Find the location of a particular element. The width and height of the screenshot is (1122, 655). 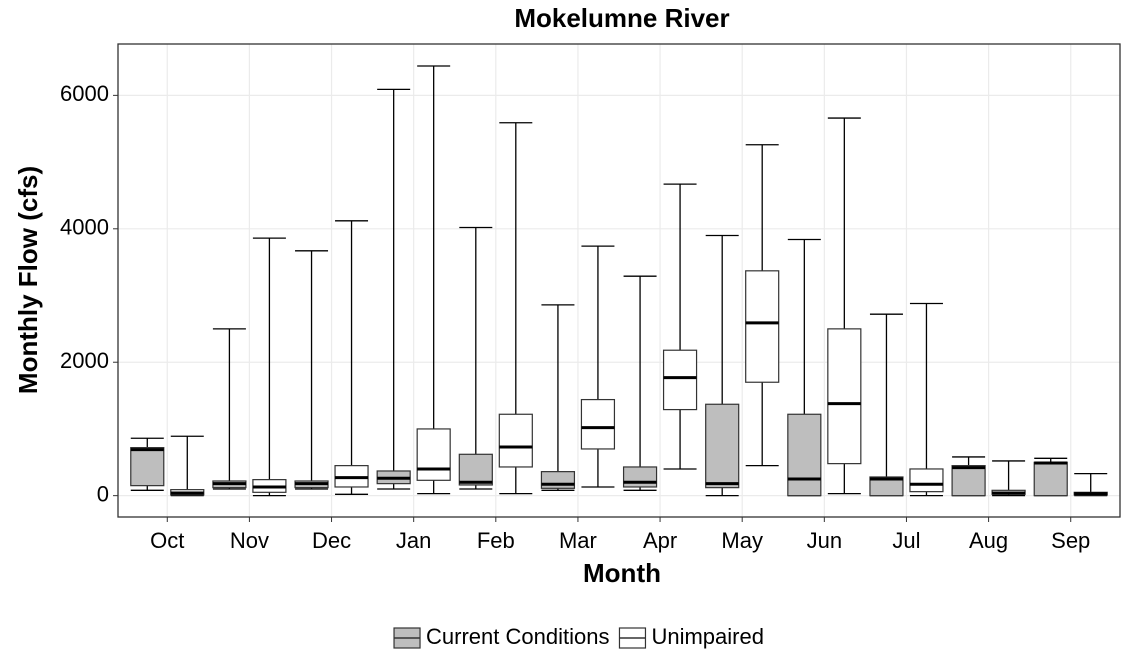

y-tick-label: 0 is located at coordinates (103, 493).